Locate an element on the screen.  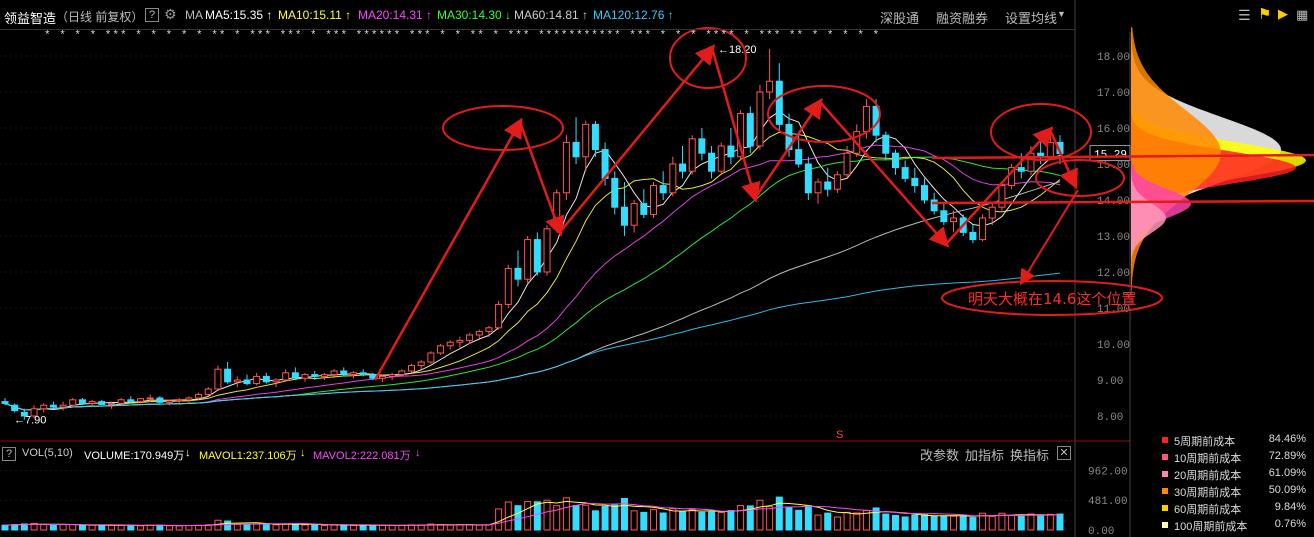
price-tick-label: 10.00 is located at coordinates (1113, 346).